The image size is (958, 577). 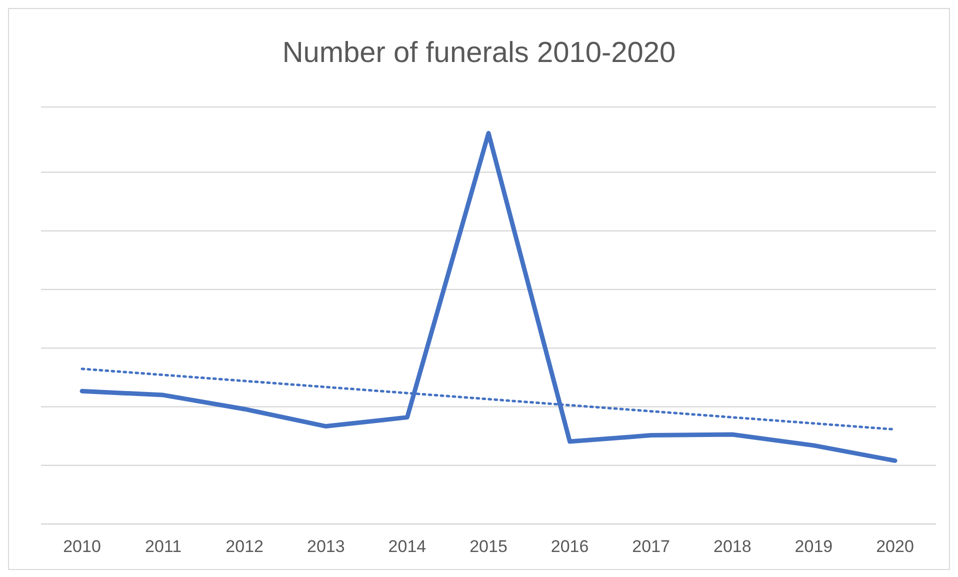 What do you see at coordinates (325, 546) in the screenshot?
I see `x-tick-label: 2013` at bounding box center [325, 546].